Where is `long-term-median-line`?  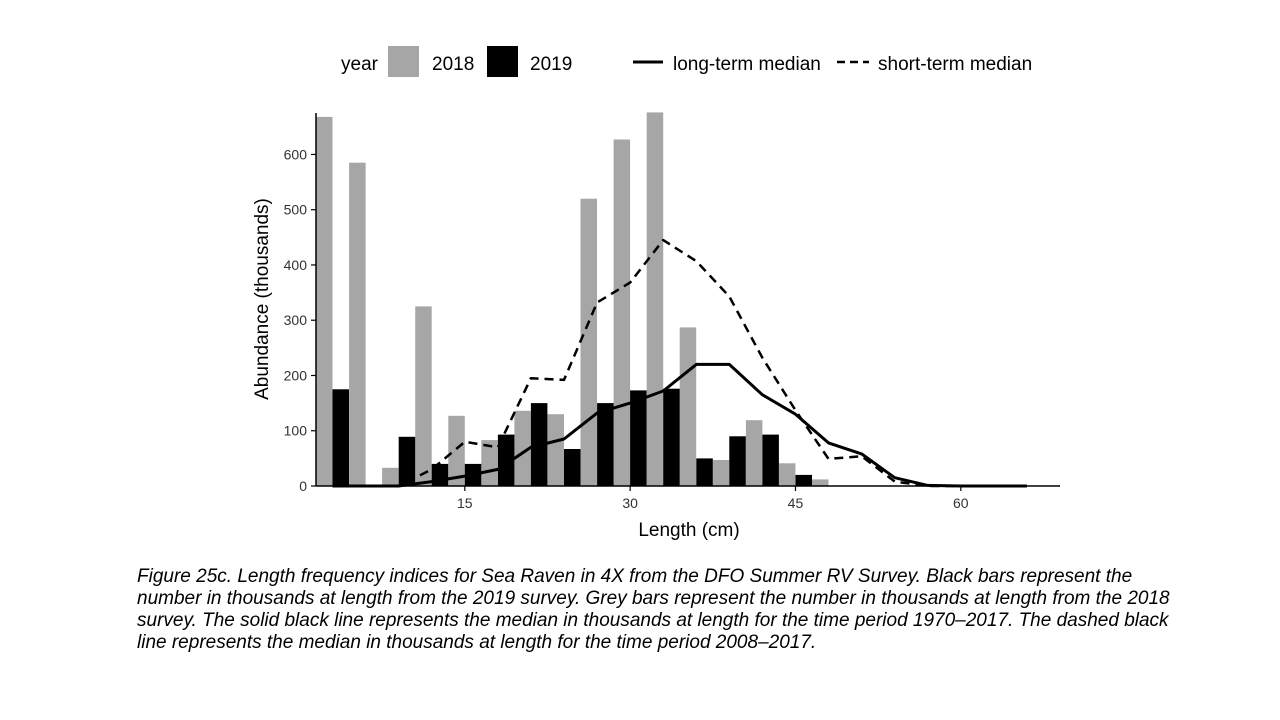
long-term-median-line is located at coordinates (679, 425).